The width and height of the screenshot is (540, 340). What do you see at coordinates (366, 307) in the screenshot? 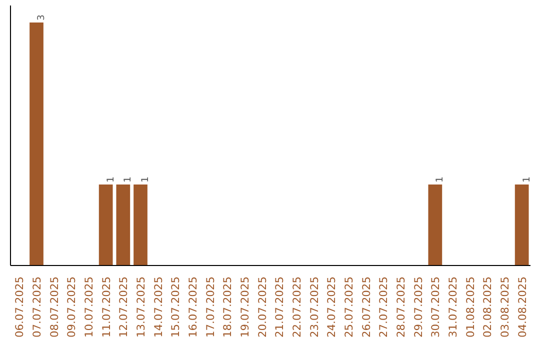
I see `x-tick-label: 26.07.2025` at bounding box center [366, 307].